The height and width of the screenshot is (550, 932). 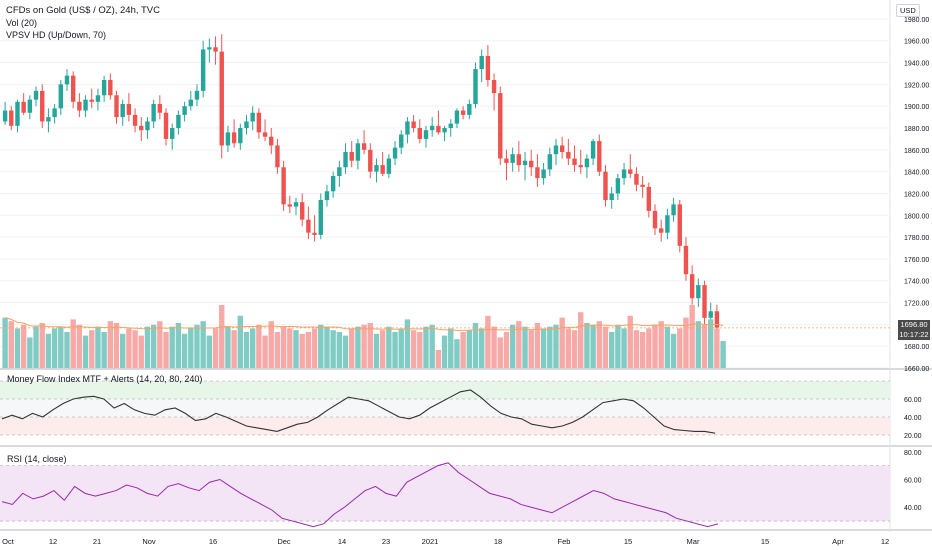 What do you see at coordinates (916, 347) in the screenshot?
I see `price-tick-label: 1680.00` at bounding box center [916, 347].